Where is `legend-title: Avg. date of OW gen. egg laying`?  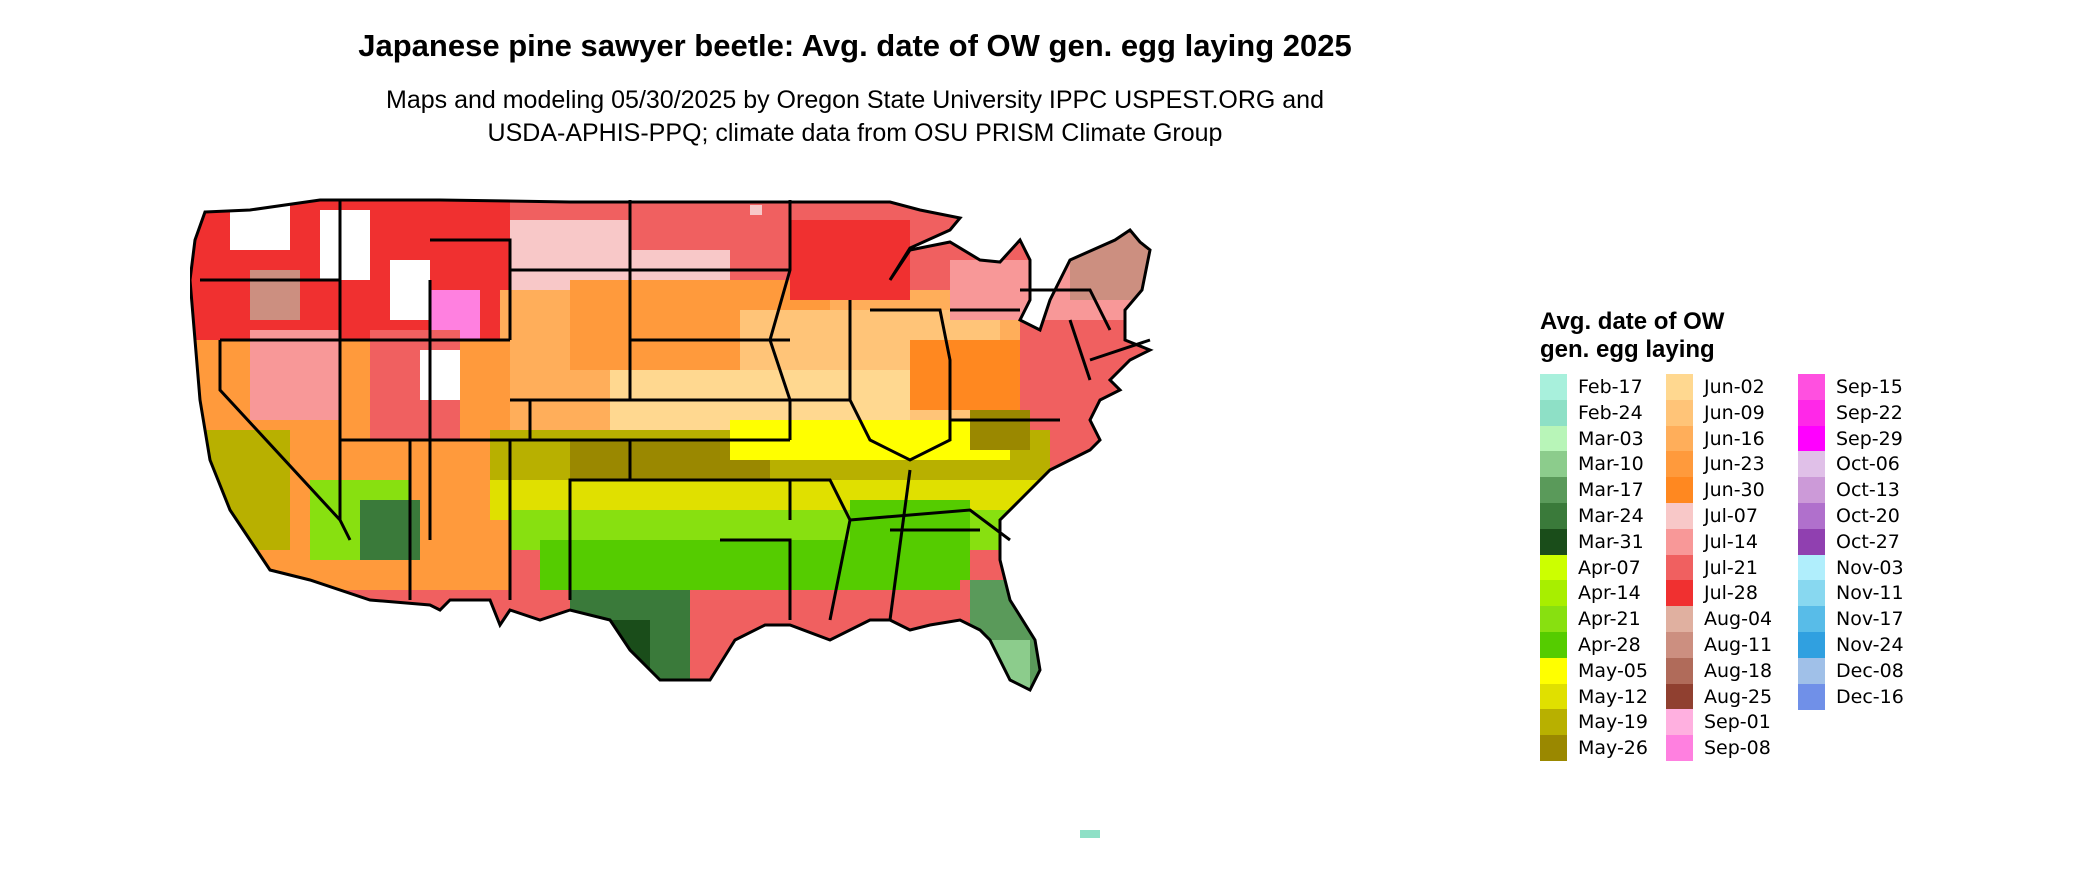 legend-title: Avg. date of OW gen. egg laying is located at coordinates (1632, 336).